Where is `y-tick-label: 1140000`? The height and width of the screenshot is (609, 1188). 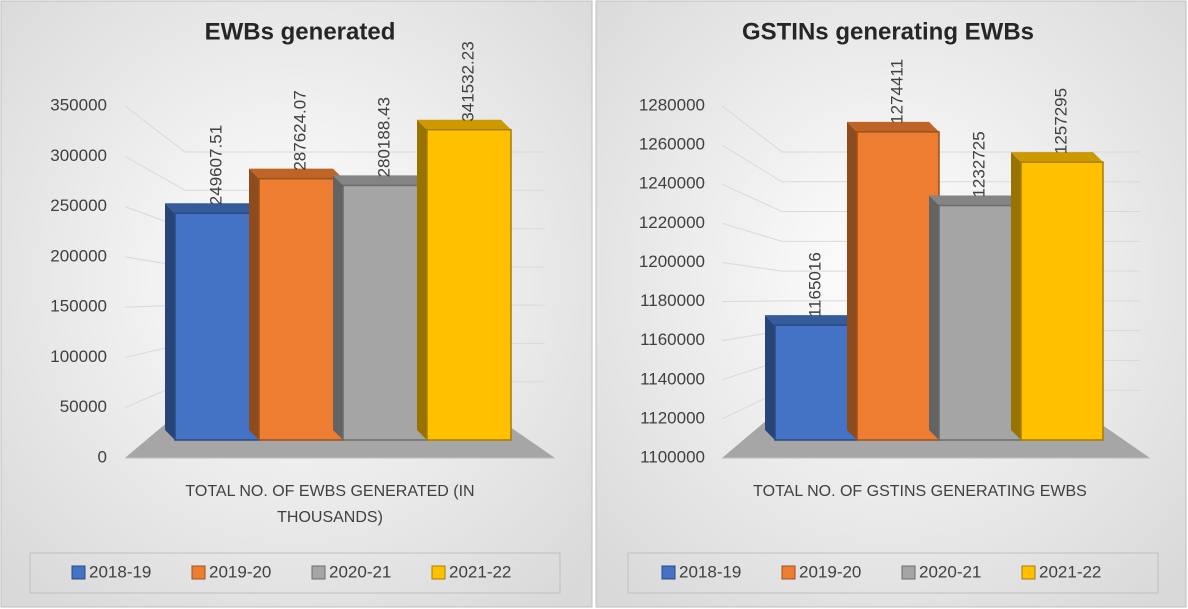 y-tick-label: 1140000 is located at coordinates (672, 378).